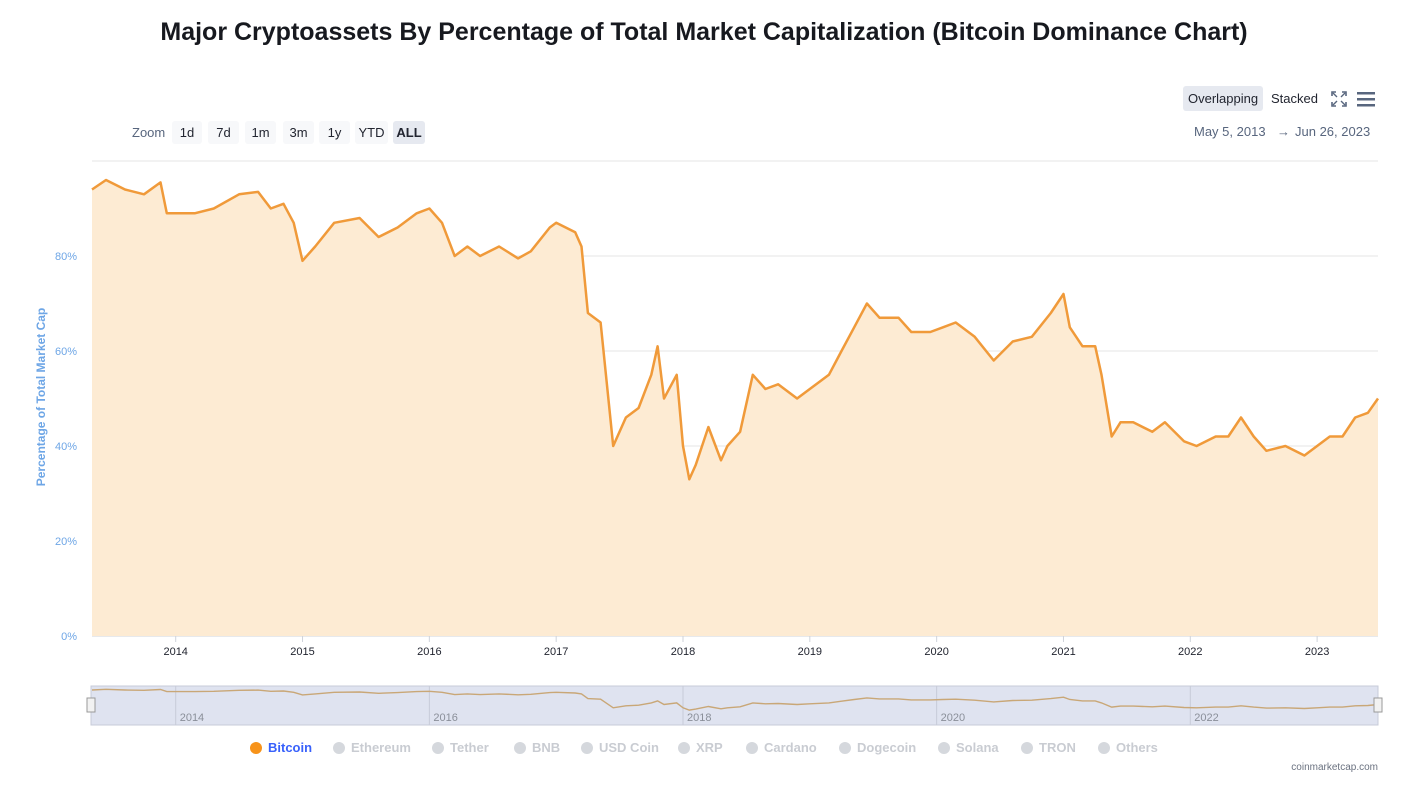 This screenshot has height=795, width=1428. I want to click on legend-label: USD Coin, so click(629, 747).